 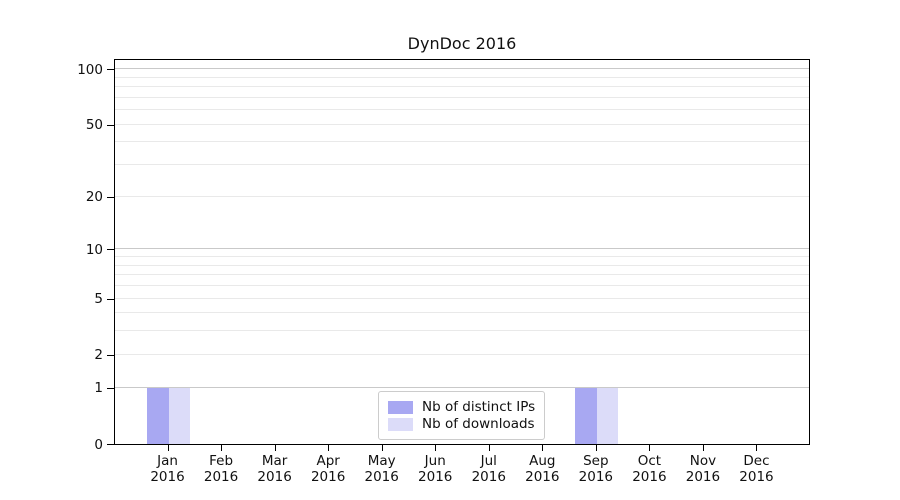 What do you see at coordinates (167, 469) in the screenshot?
I see `x-tick-label: Jan 2016` at bounding box center [167, 469].